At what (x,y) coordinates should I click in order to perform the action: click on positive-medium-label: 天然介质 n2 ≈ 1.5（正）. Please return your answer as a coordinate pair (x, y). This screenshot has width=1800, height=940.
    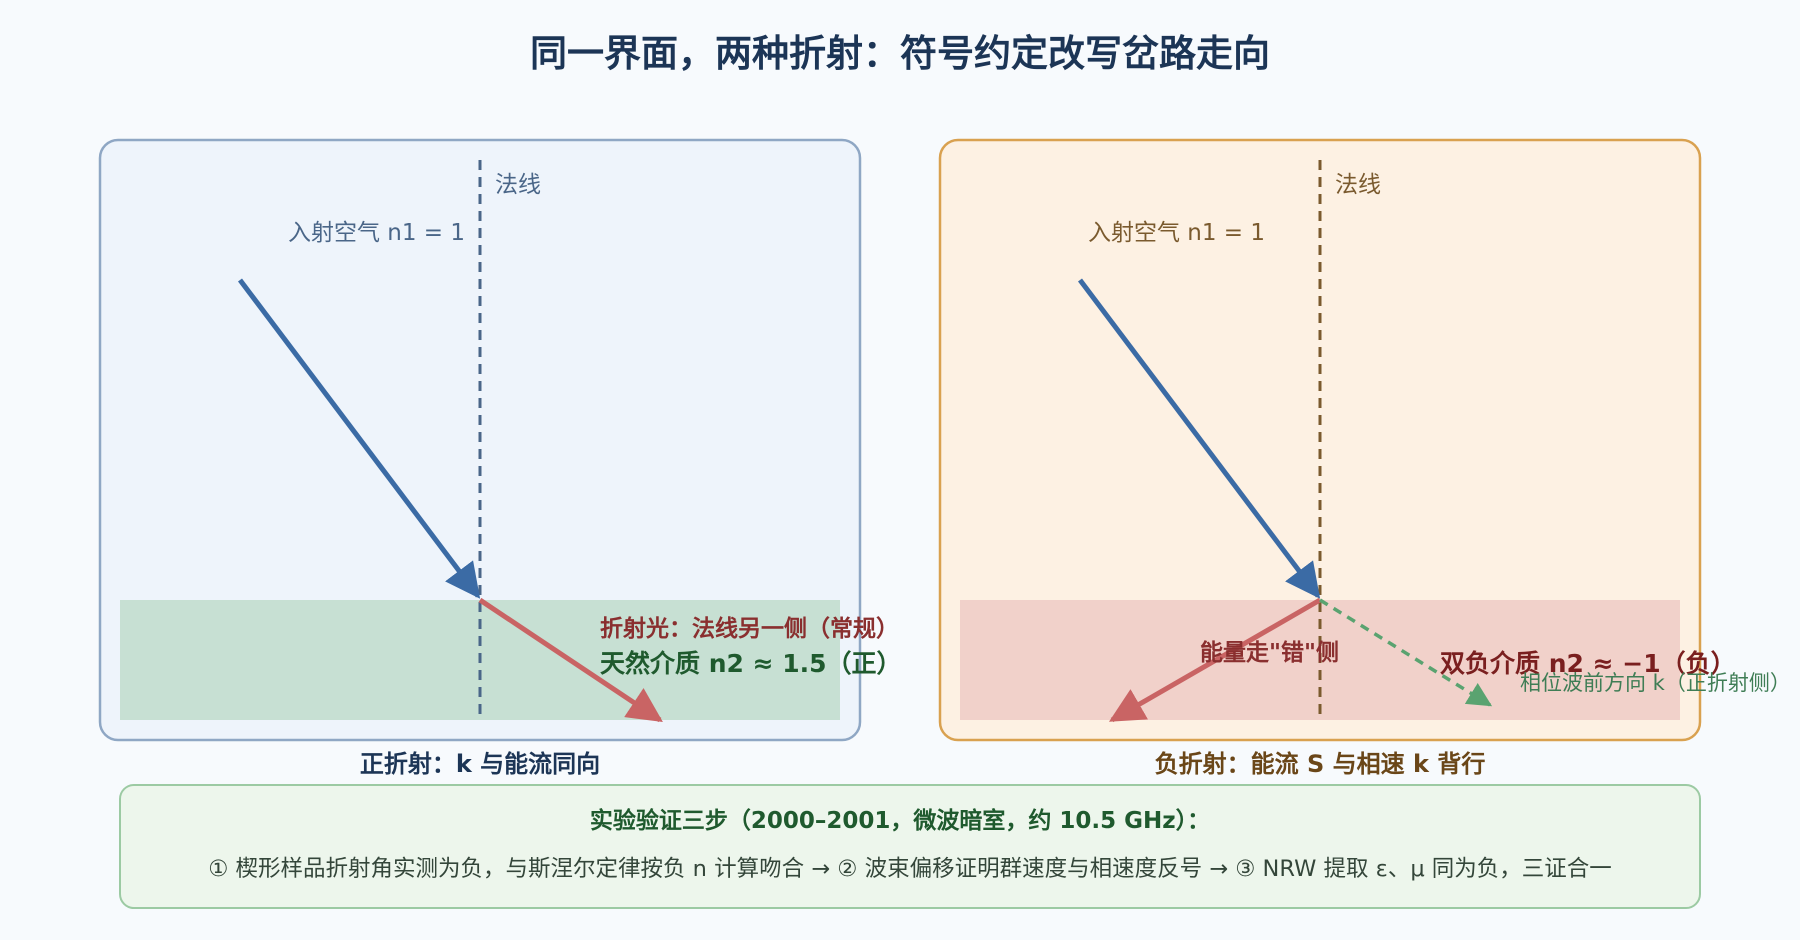
    Looking at the image, I should click on (751, 663).